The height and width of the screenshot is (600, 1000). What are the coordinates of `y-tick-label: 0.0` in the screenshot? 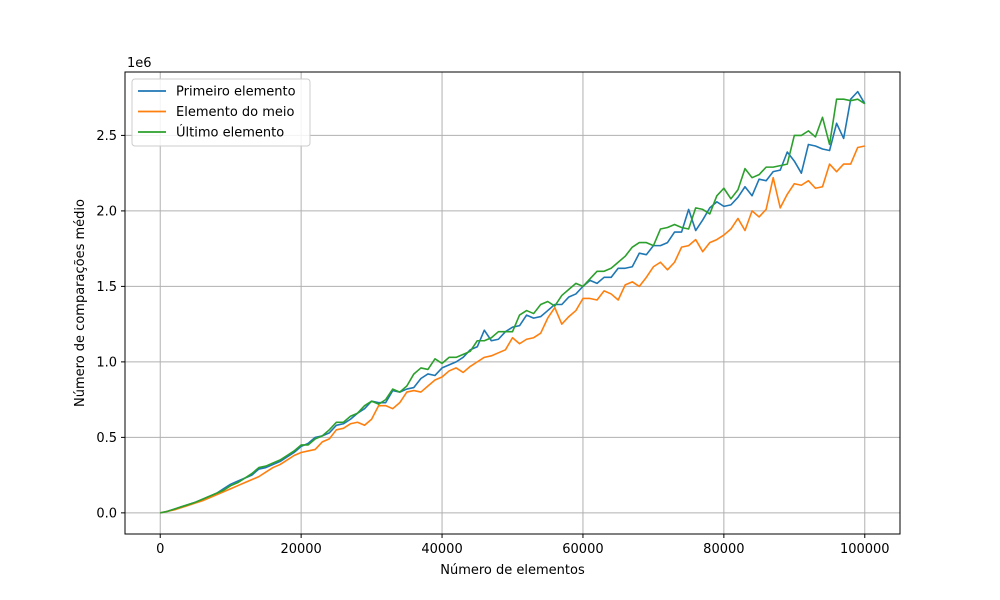 It's located at (106, 513).